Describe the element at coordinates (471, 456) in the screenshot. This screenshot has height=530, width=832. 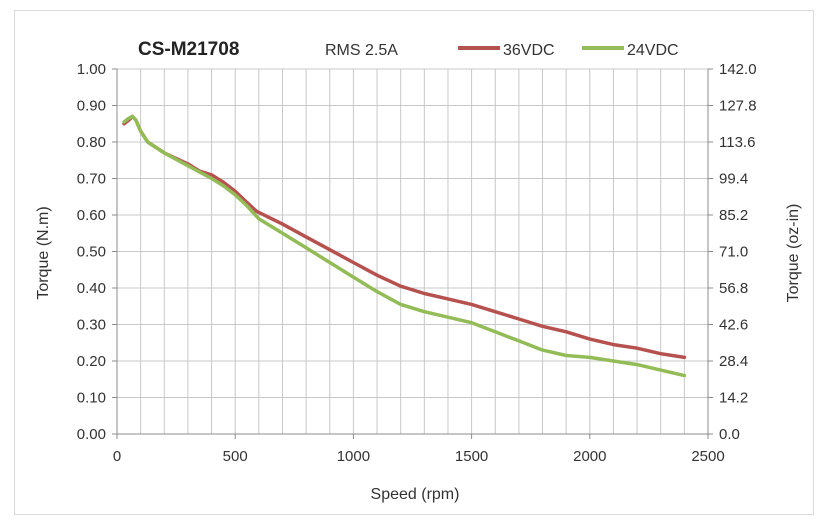
I see `x-tick-label: 1500` at that location.